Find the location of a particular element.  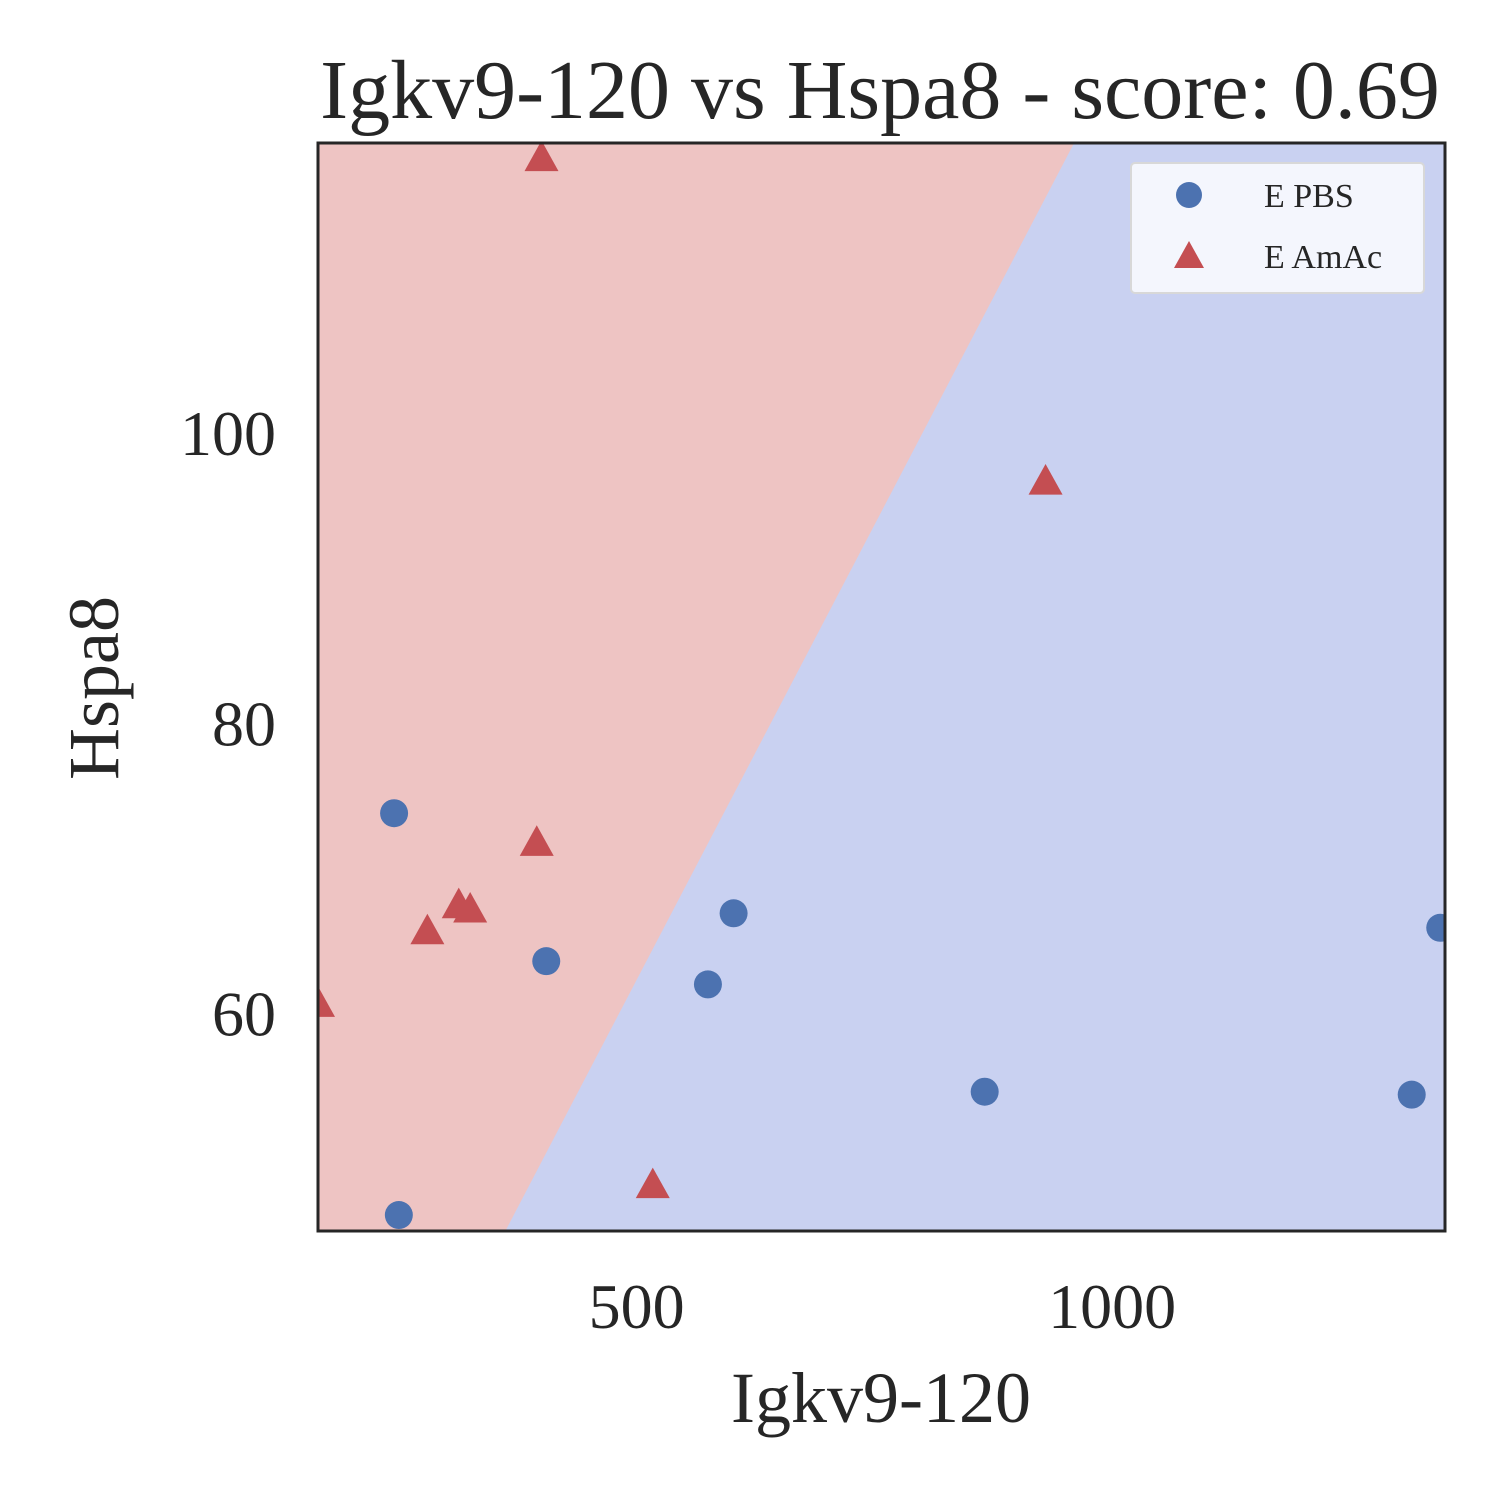

y-tick-label: 100 is located at coordinates (228, 433).